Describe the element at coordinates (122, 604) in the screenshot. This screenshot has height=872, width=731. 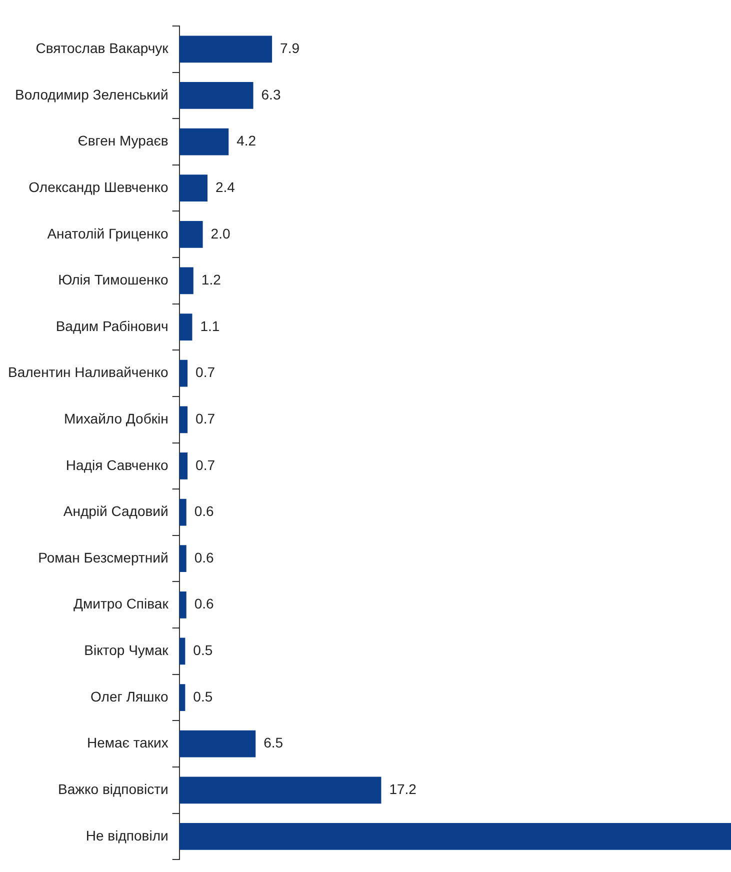
I see `y-tick-label: Дмитро Співак` at that location.